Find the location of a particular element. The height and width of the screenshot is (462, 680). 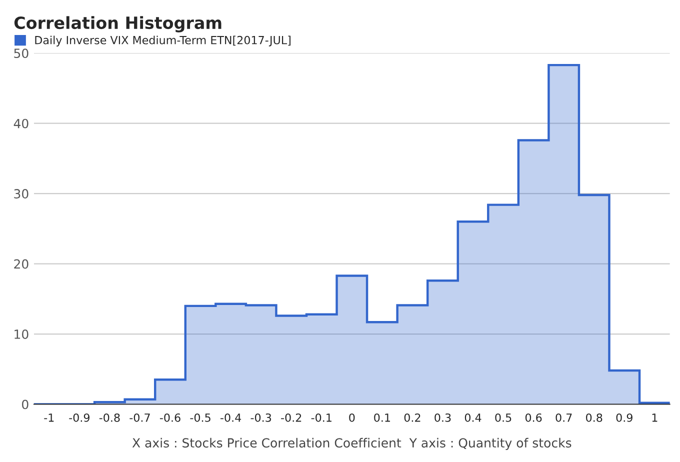

x-tick-label: 0.2 is located at coordinates (412, 417).